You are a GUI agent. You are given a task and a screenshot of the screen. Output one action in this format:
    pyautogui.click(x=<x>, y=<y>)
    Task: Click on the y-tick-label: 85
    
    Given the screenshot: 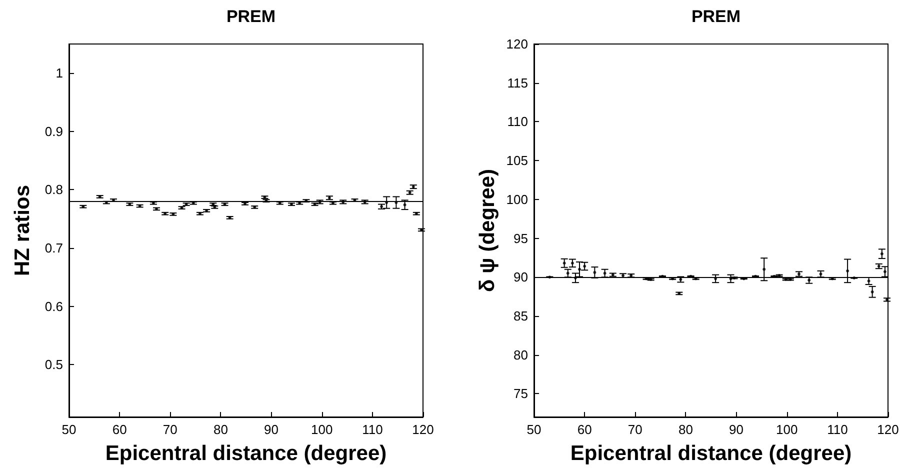 What is the action you would take?
    pyautogui.click(x=521, y=316)
    